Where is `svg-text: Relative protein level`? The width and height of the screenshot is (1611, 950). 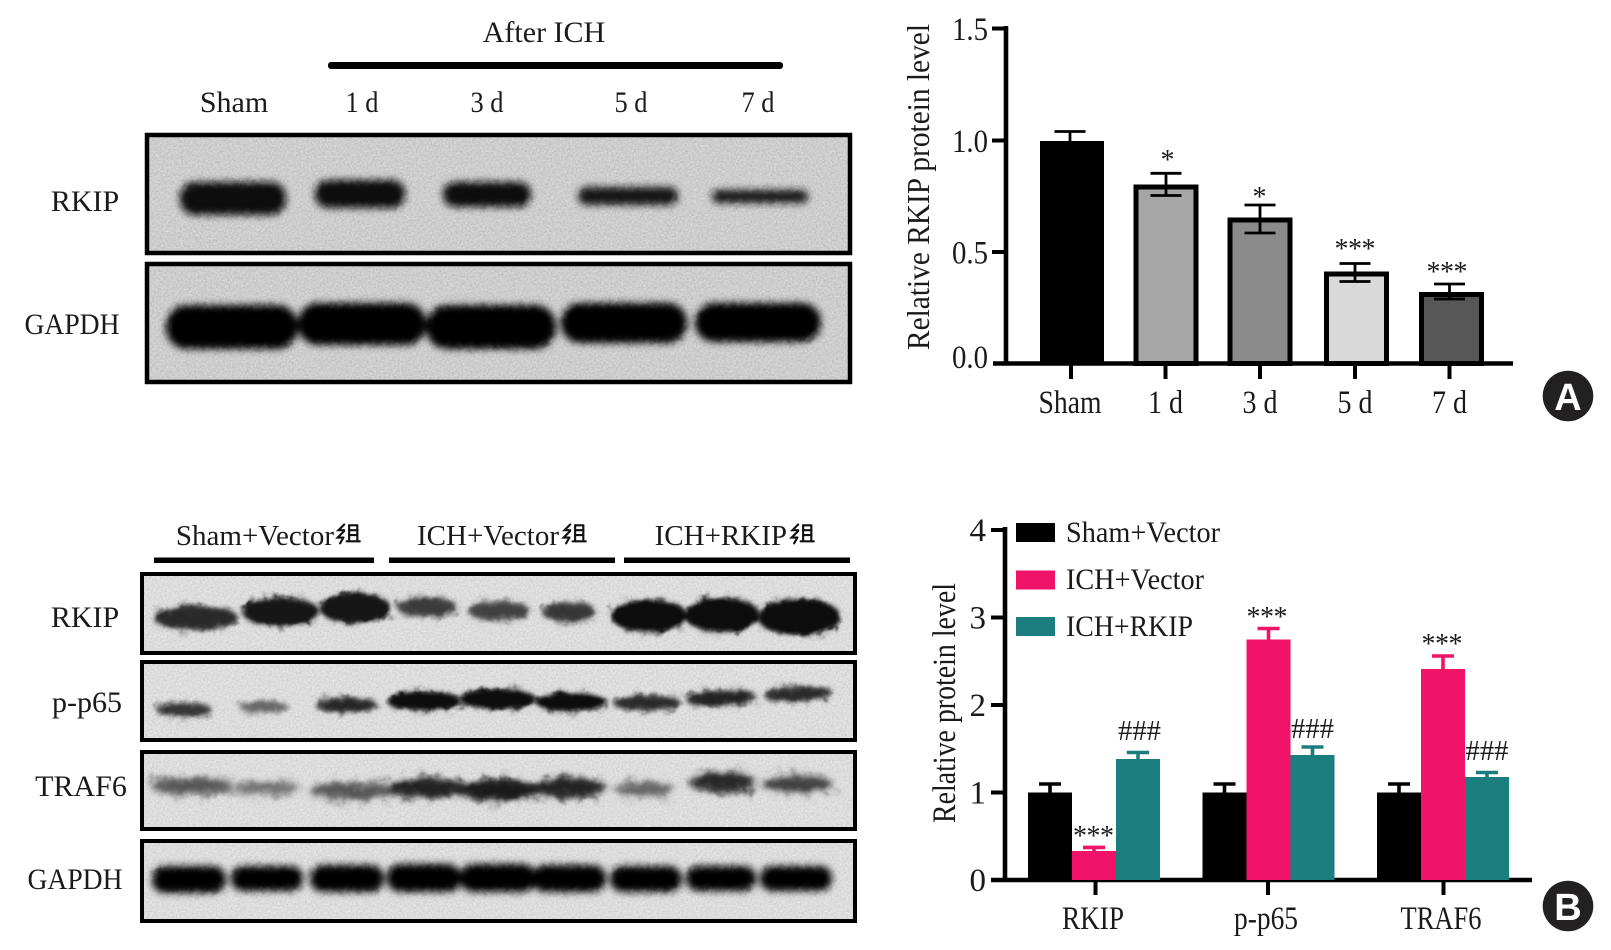
svg-text: Relative protein level is located at coordinates (945, 703).